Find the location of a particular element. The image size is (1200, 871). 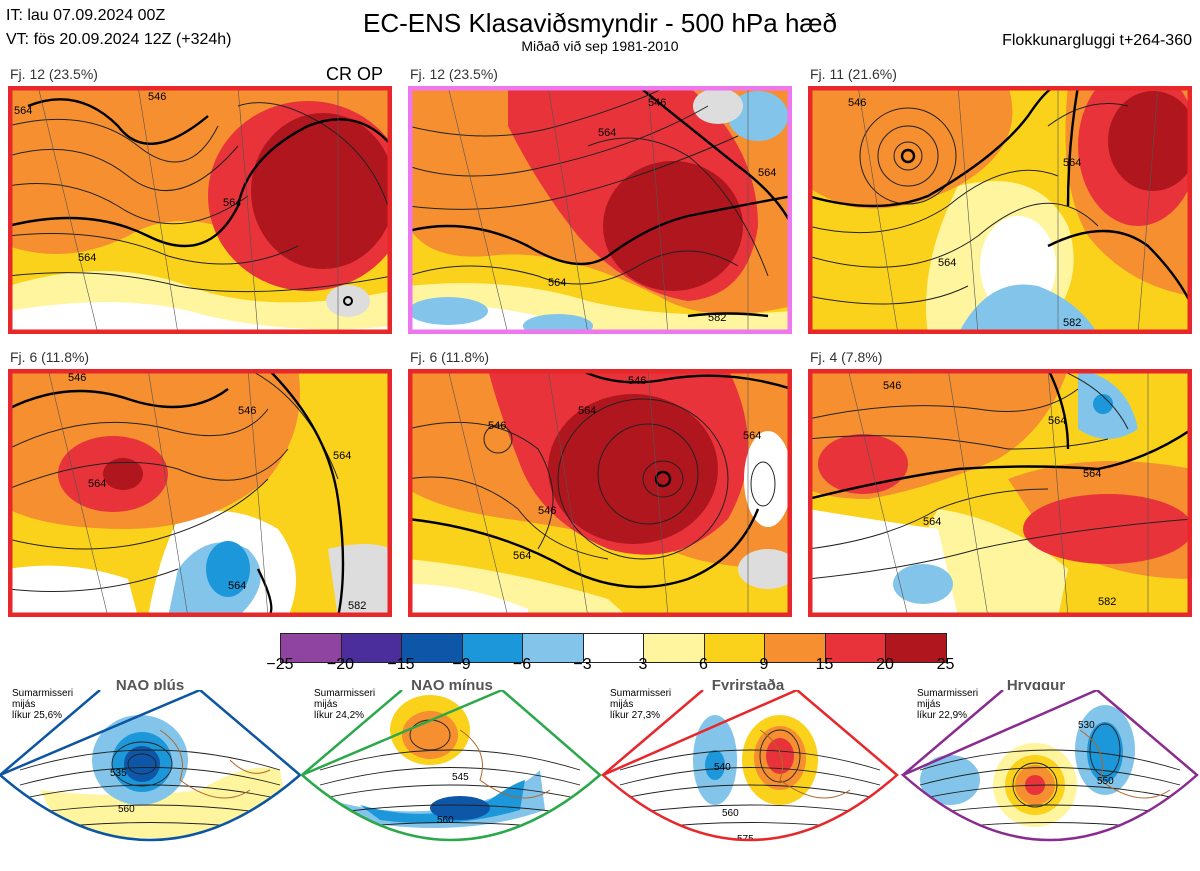

colorbar-tick-label: 20 is located at coordinates (885, 664).